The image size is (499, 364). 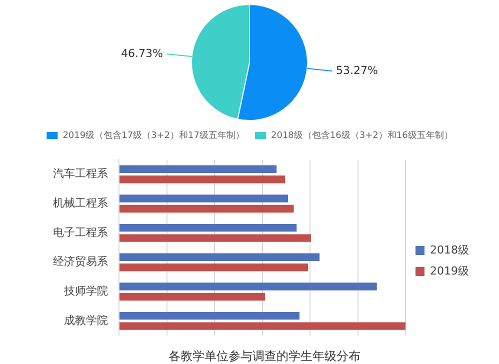 What do you see at coordinates (450, 271) in the screenshot?
I see `legend-label: 2019级` at bounding box center [450, 271].